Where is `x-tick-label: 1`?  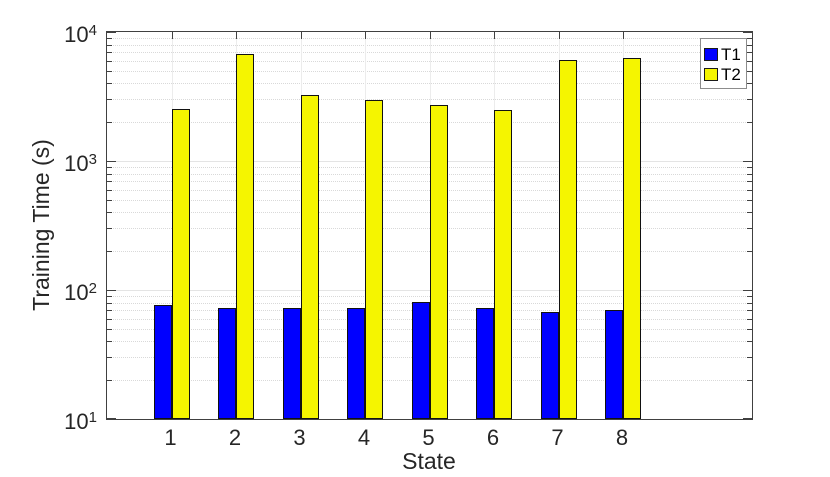
x-tick-label: 1 is located at coordinates (170, 437).